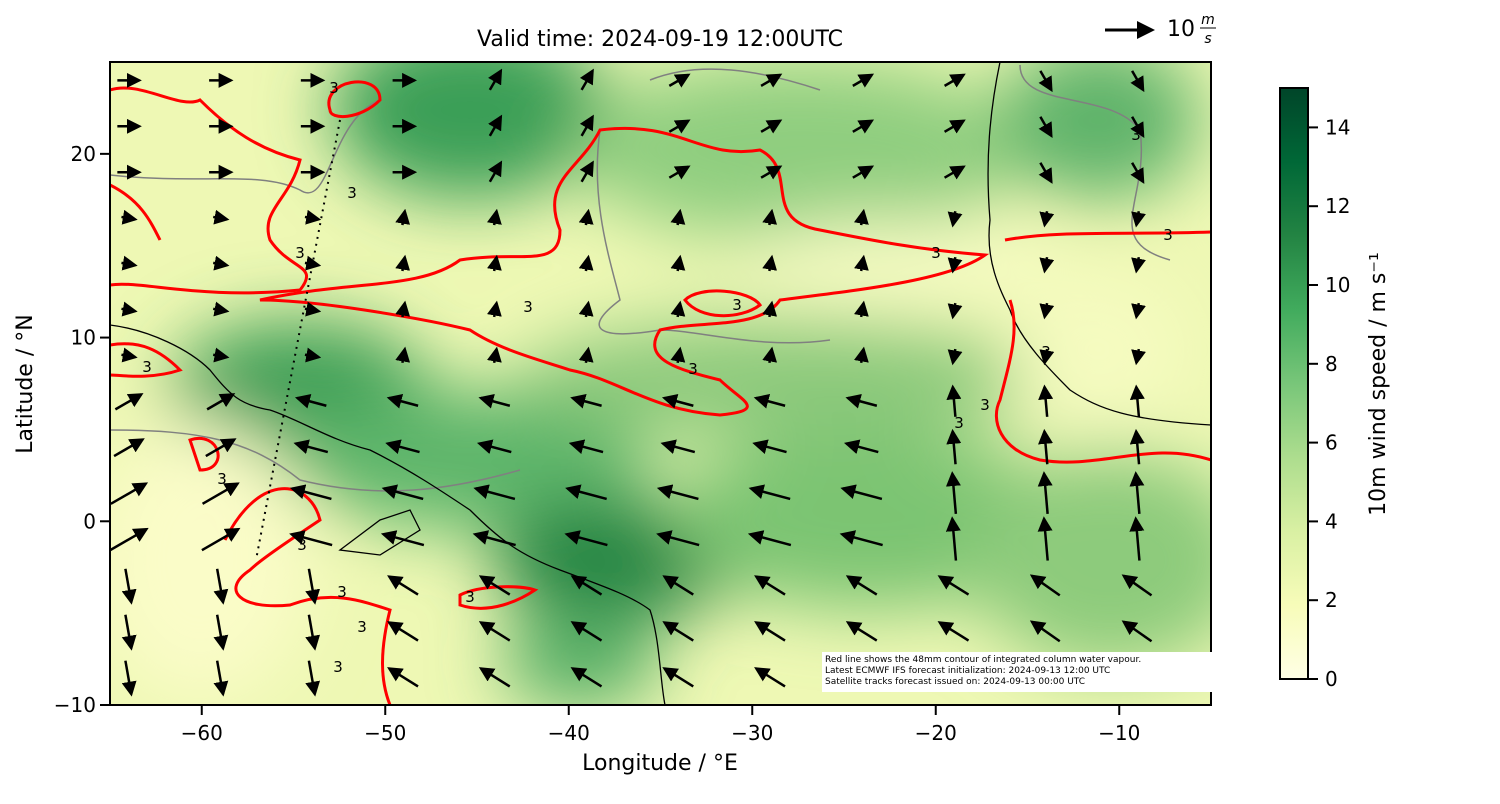 The width and height of the screenshot is (1500, 804). Describe the element at coordinates (1207, 39) in the screenshot. I see `quiver-key-unit-bottom: s` at that location.